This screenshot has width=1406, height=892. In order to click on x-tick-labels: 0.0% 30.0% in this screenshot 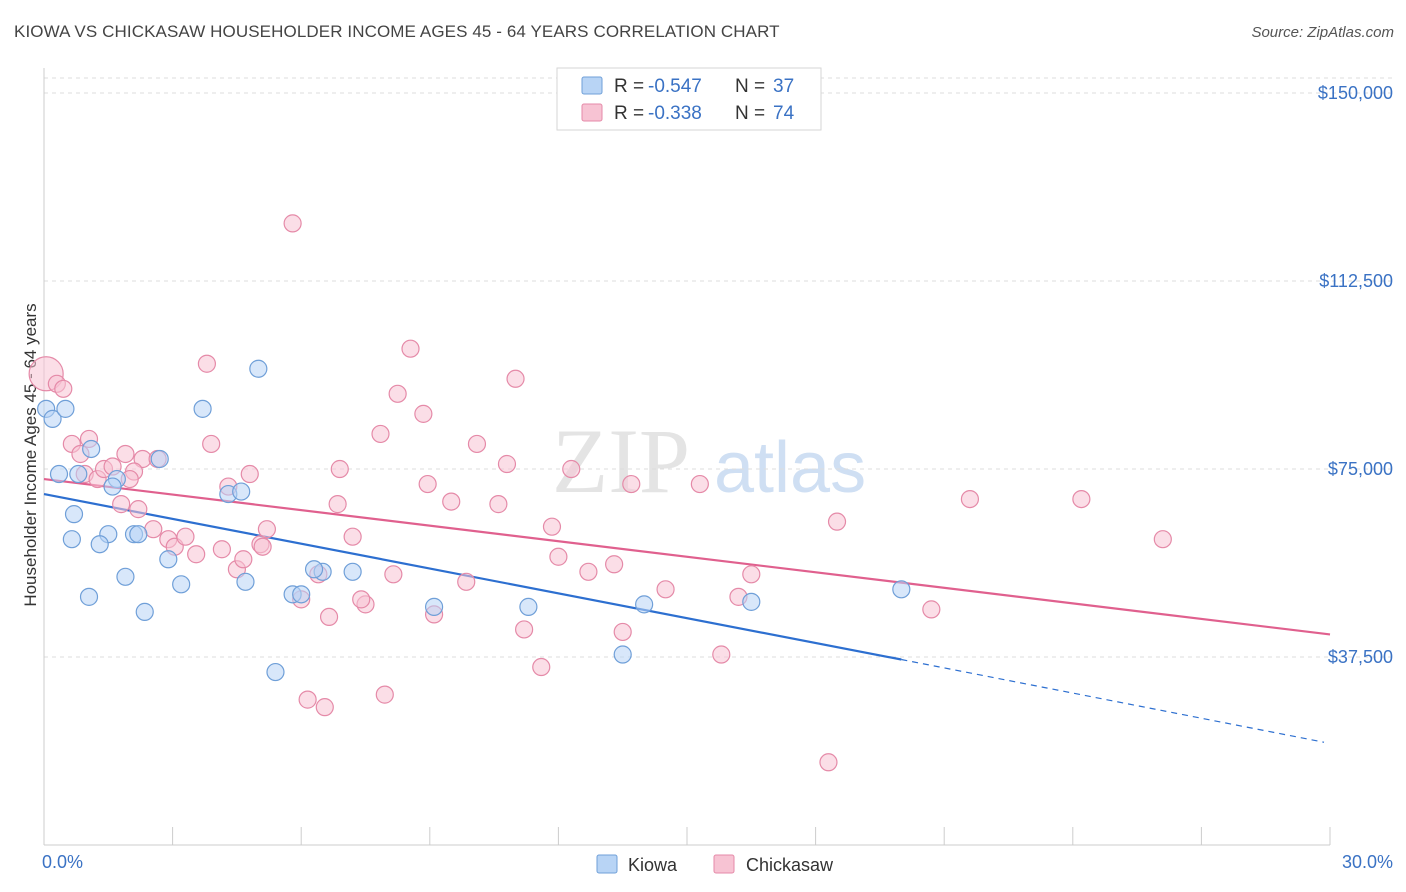, I will do `click(717, 862)`.